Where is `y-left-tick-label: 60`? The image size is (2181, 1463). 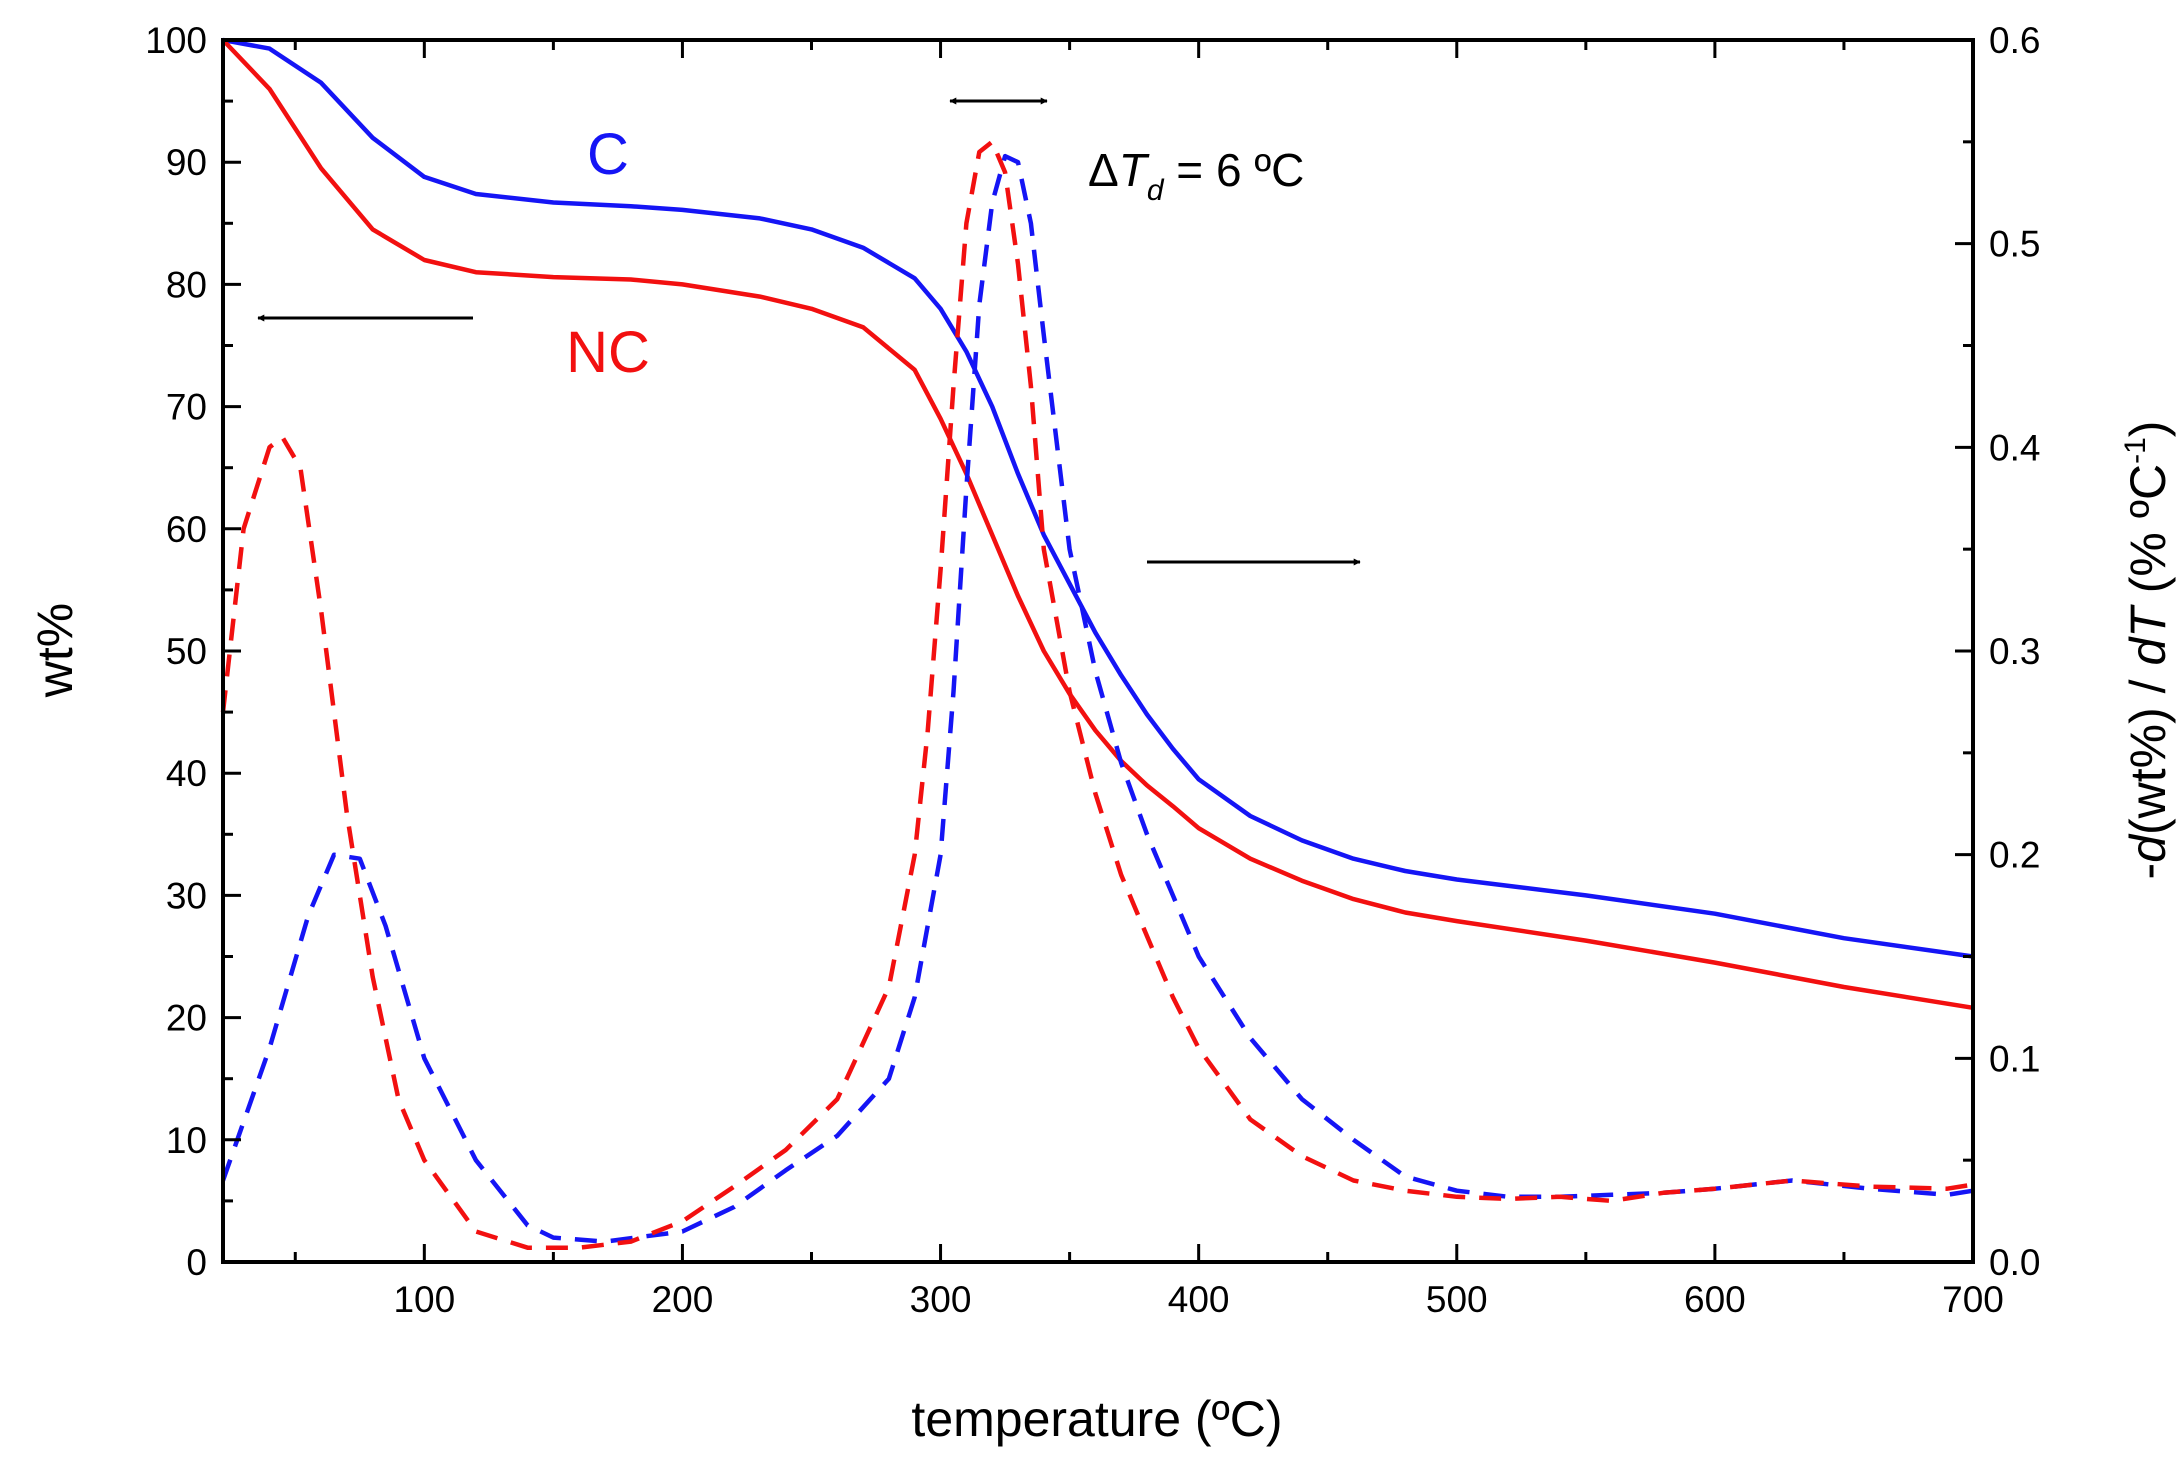 y-left-tick-label: 60 is located at coordinates (186, 529).